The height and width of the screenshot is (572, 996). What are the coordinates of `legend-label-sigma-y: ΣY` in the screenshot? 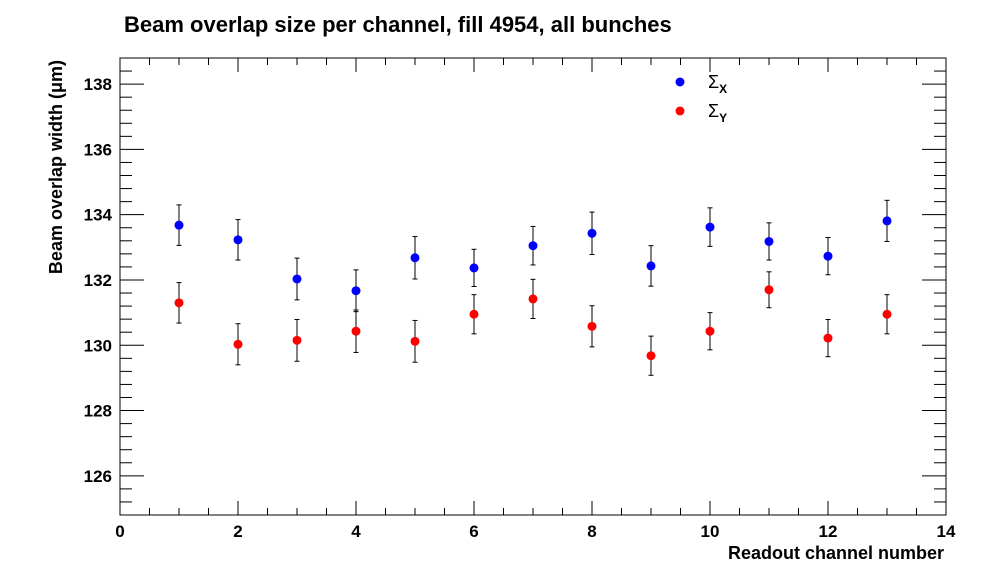 It's located at (717, 113).